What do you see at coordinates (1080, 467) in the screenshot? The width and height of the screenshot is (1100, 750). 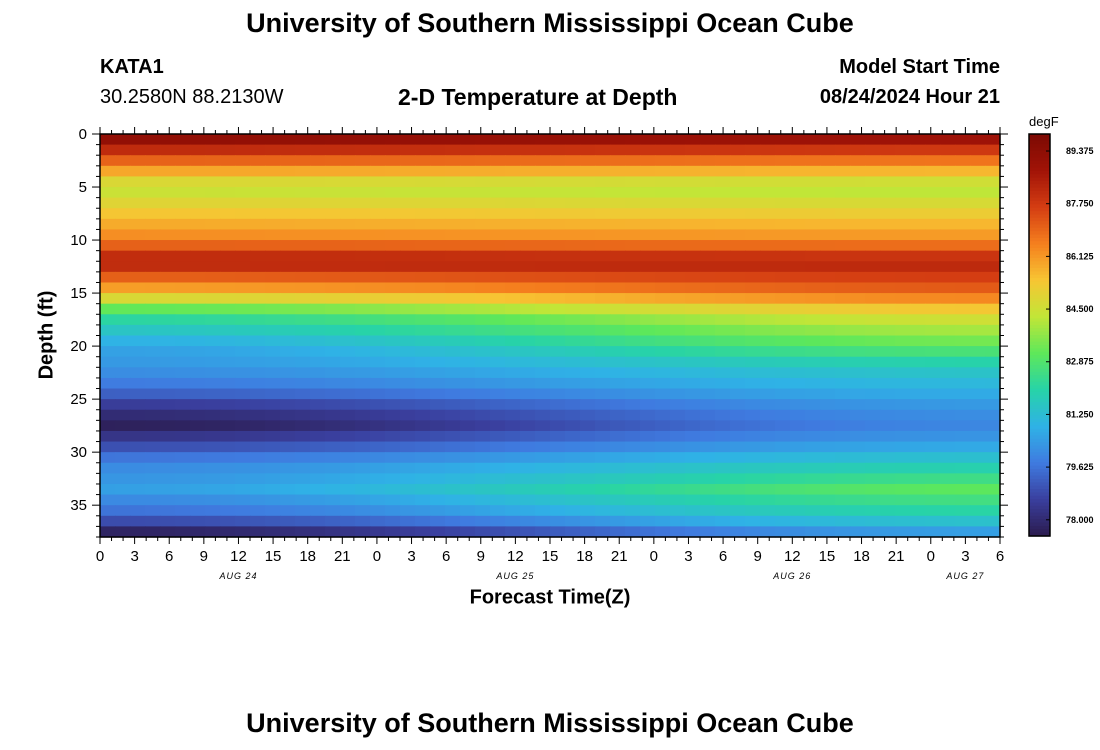 I see `colorbar-label: 79.625` at bounding box center [1080, 467].